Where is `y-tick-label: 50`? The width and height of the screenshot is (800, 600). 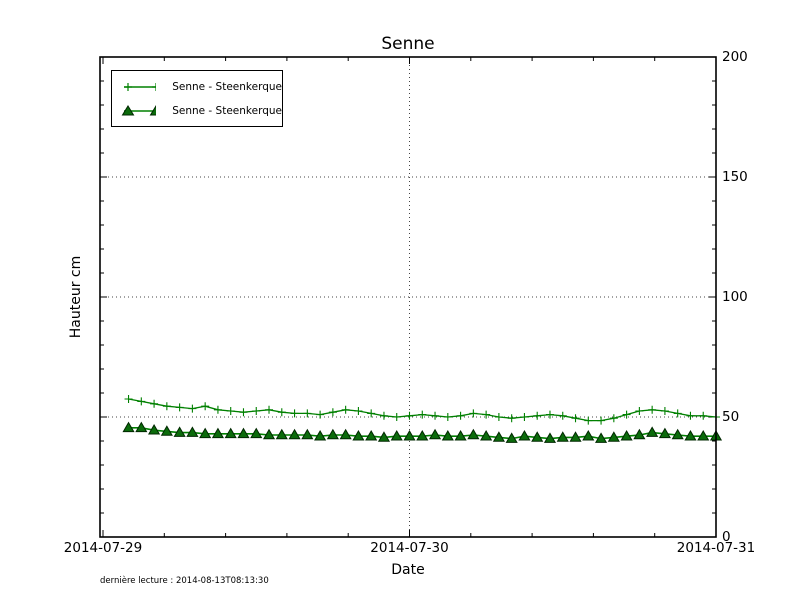
y-tick-label: 50 is located at coordinates (731, 417).